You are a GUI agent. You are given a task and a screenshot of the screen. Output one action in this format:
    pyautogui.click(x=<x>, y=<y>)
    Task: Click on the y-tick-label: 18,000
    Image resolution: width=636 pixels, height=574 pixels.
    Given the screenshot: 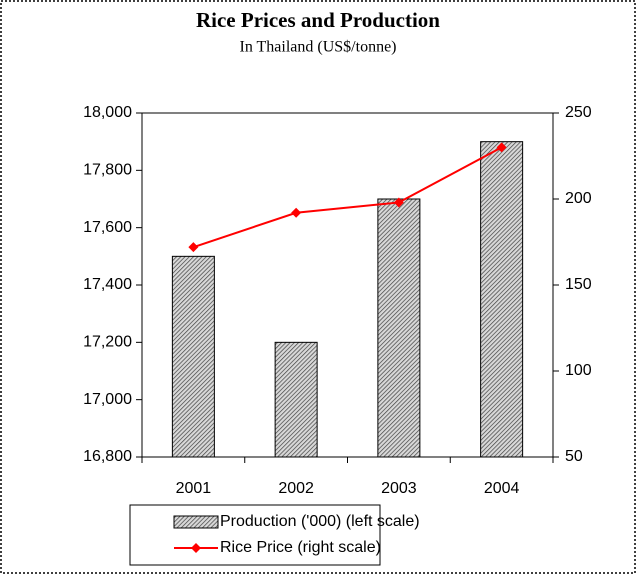 What is the action you would take?
    pyautogui.click(x=107, y=112)
    